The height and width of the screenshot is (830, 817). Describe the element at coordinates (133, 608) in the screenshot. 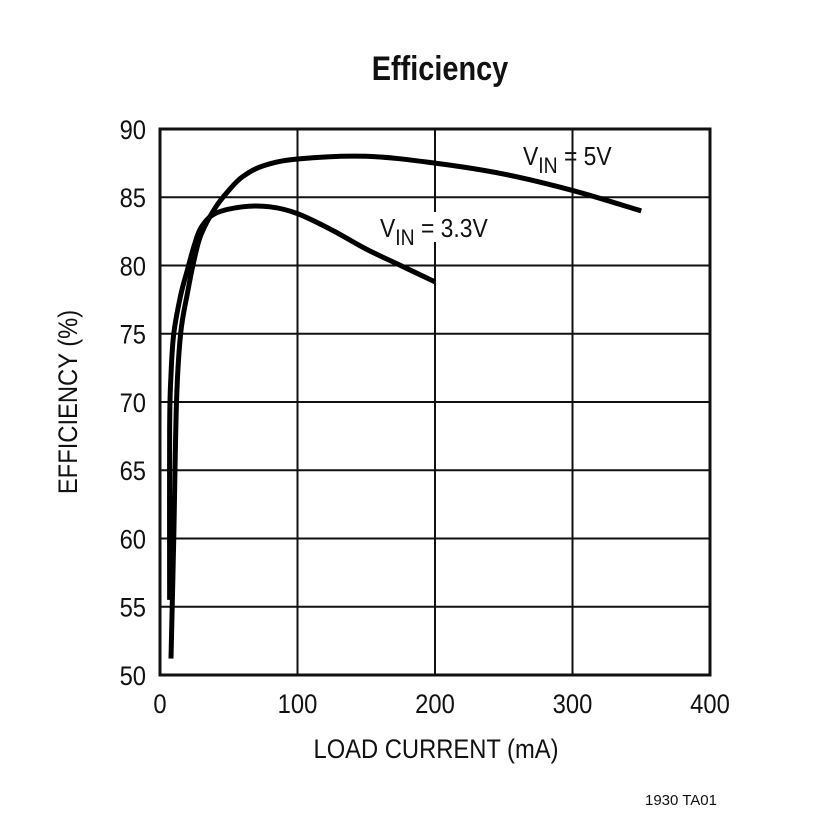

I see `y-tick-label: 55` at that location.